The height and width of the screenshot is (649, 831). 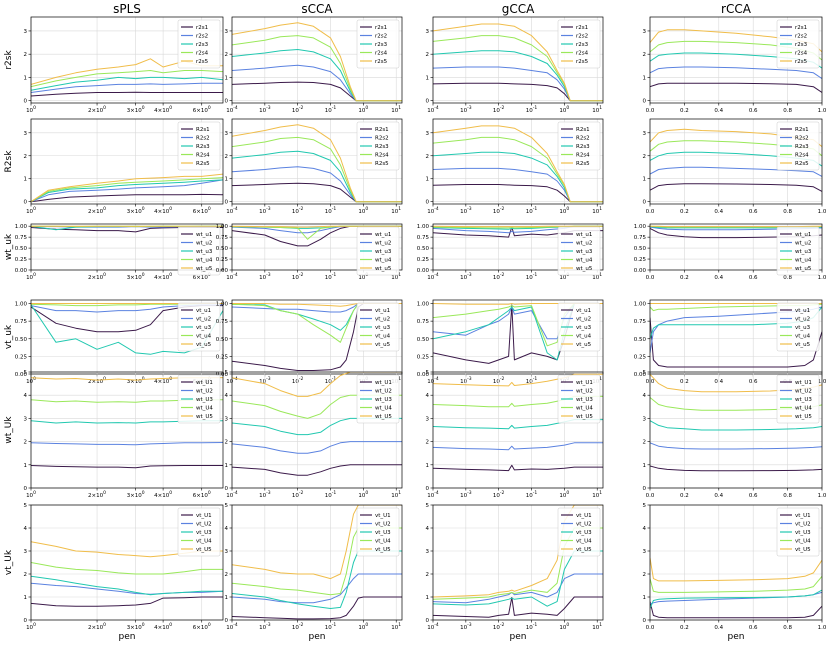 I want to click on legend-label: vt_U2, so click(x=803, y=525).